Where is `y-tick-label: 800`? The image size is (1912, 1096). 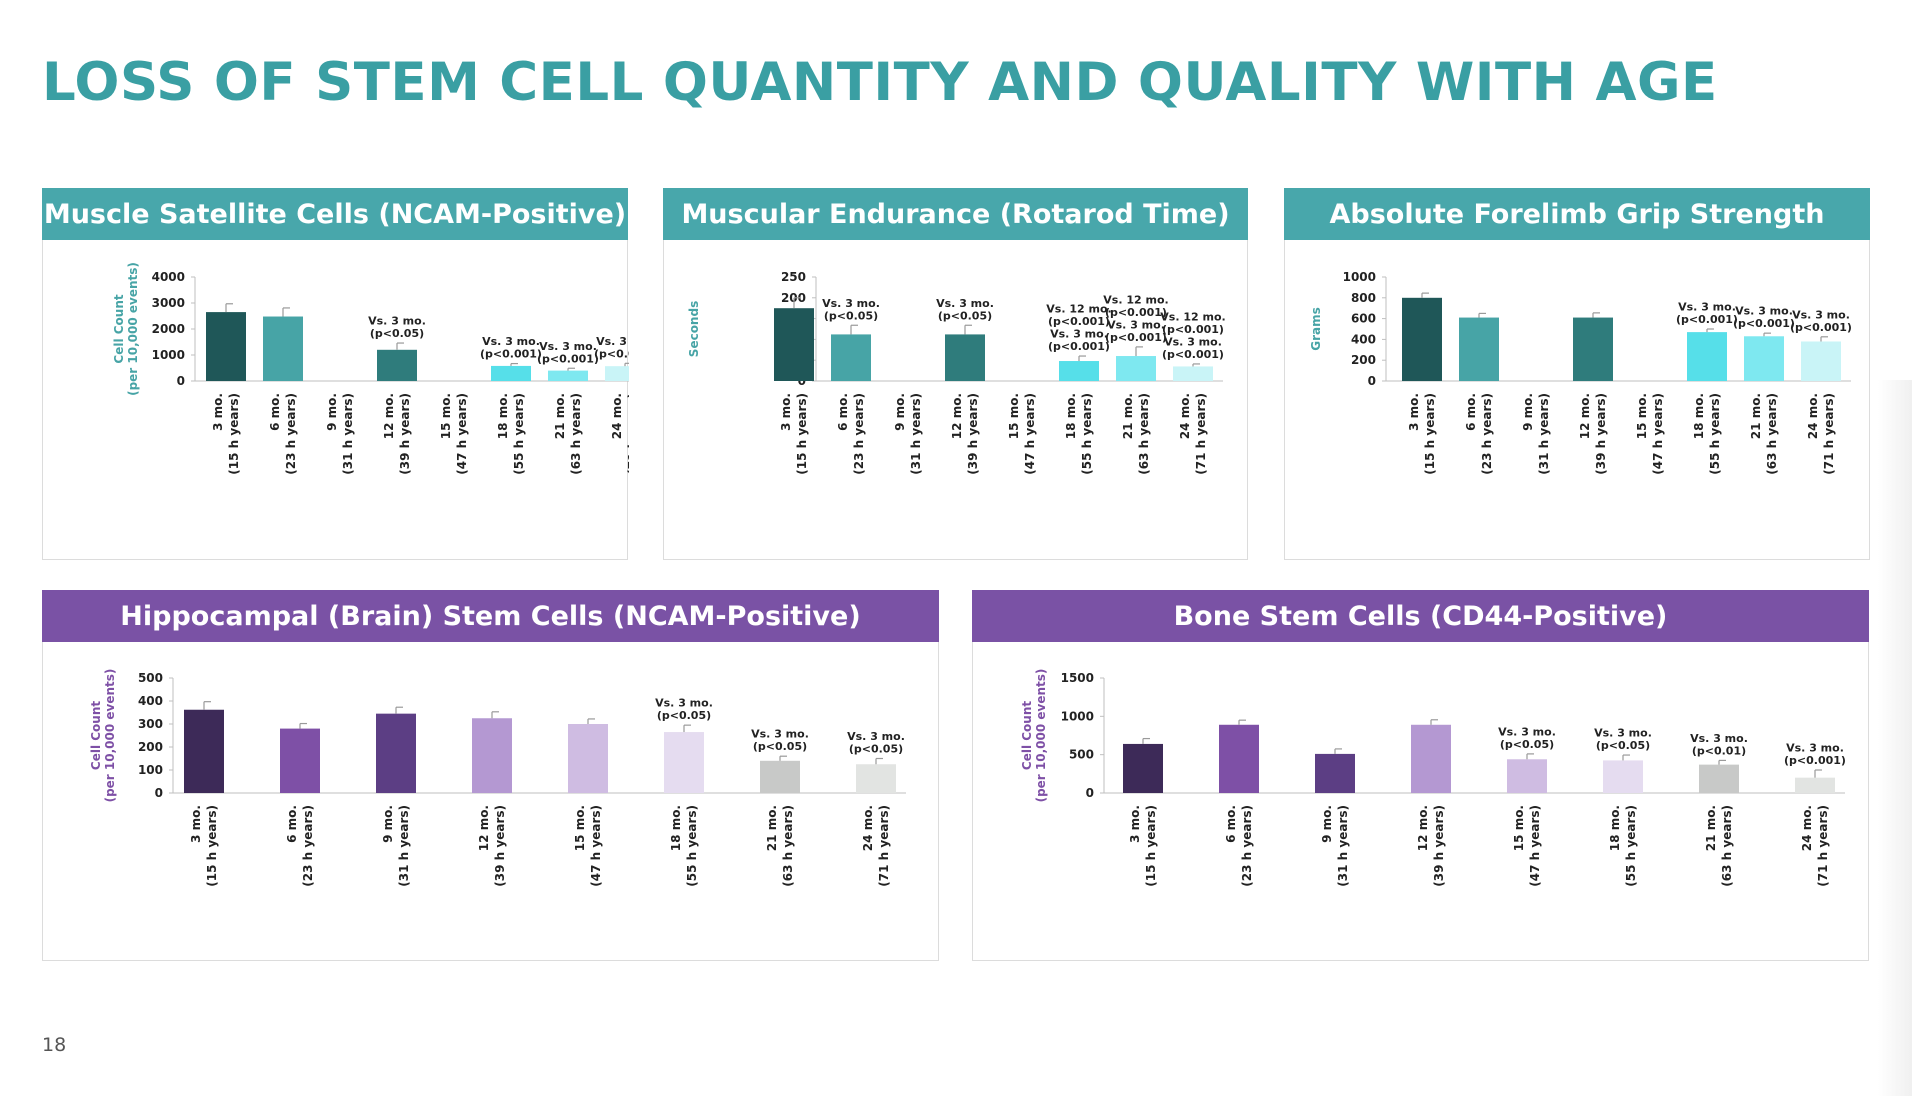 y-tick-label: 800 is located at coordinates (1363, 298).